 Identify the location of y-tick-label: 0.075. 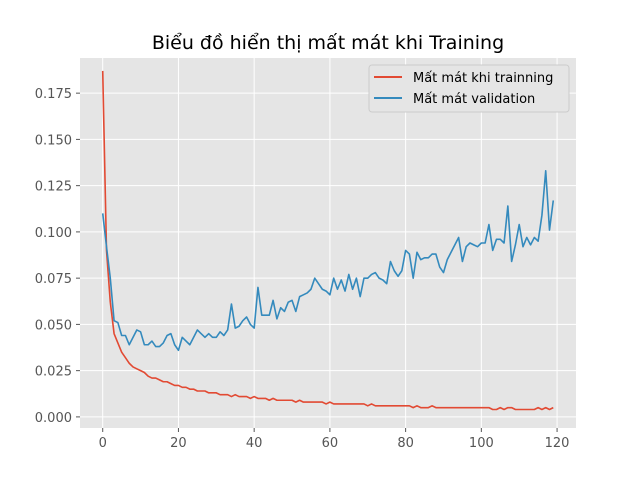
(53, 279).